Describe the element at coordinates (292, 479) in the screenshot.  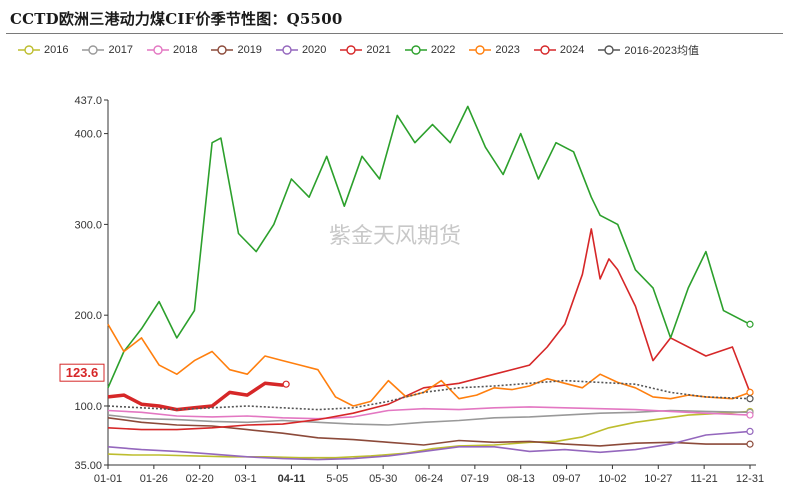
I see `x-tick-label: 04-11` at that location.